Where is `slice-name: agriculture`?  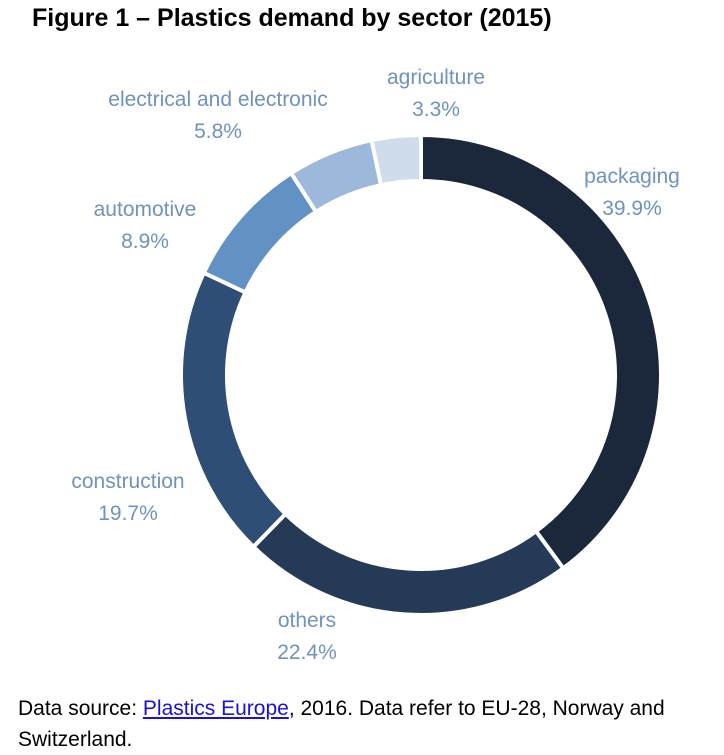
slice-name: agriculture is located at coordinates (436, 77).